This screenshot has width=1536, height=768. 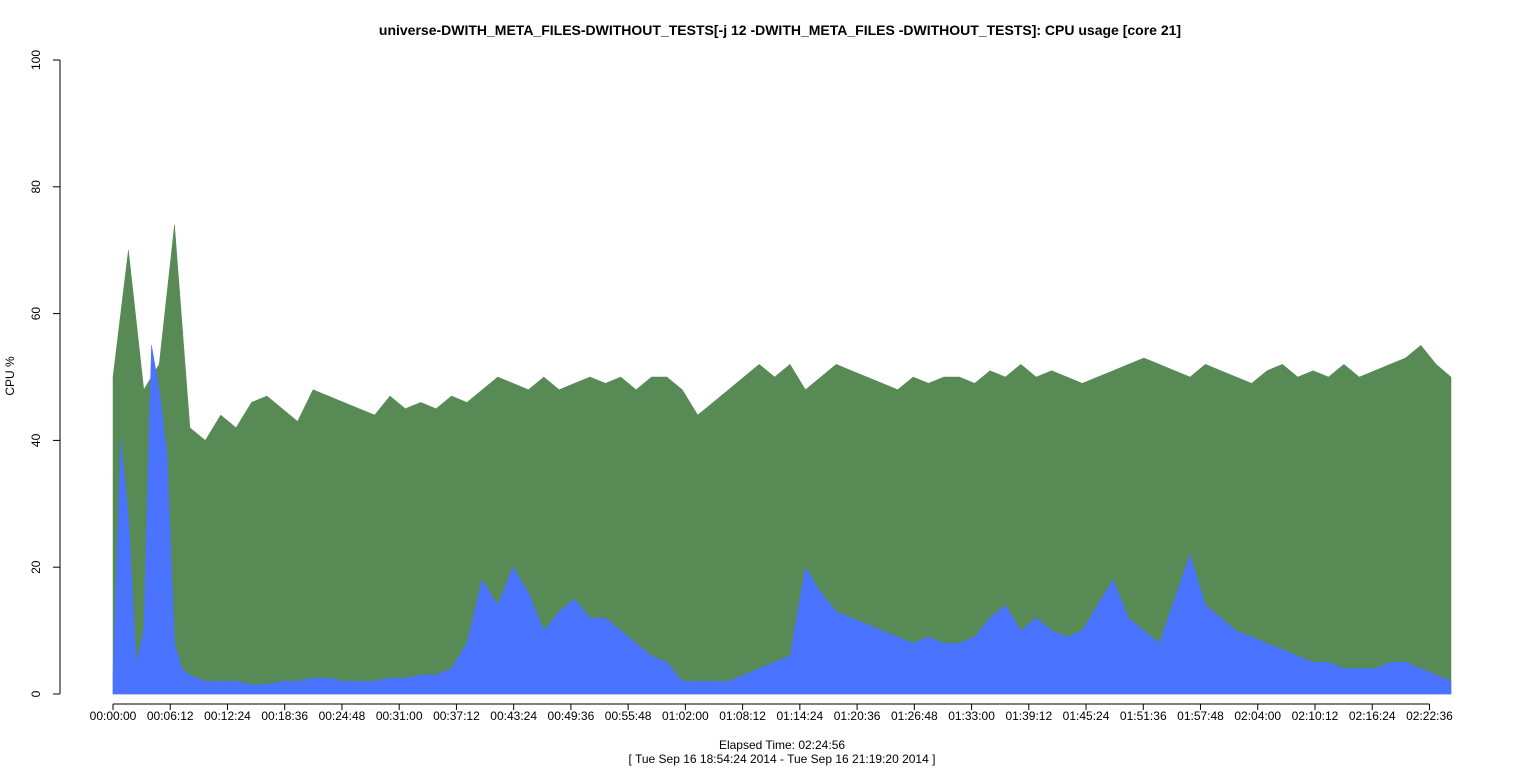 What do you see at coordinates (1372, 716) in the screenshot?
I see `x-tick-label: 02:16:24` at bounding box center [1372, 716].